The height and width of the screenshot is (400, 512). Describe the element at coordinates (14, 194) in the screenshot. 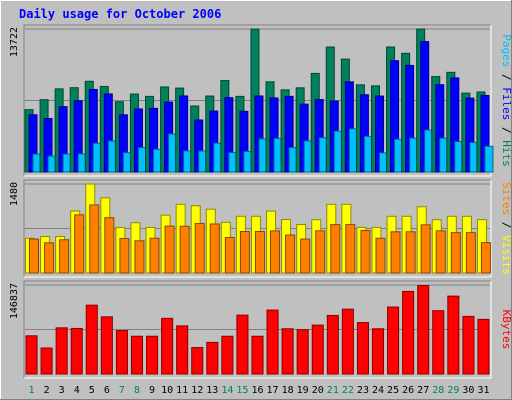

I see `max-value-label: 1480` at that location.